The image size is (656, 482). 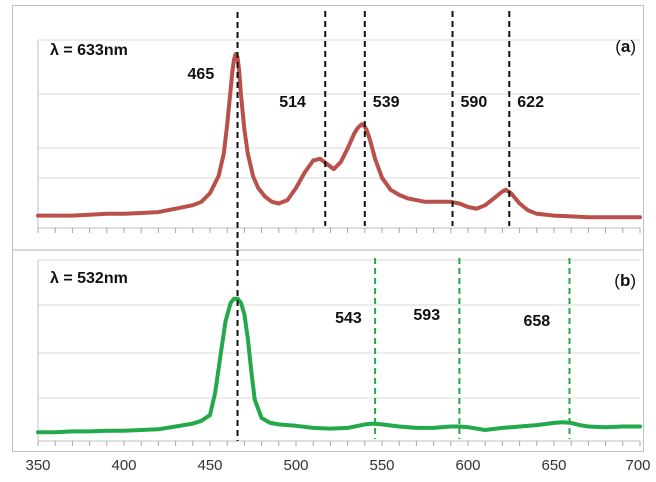 I want to click on marker-label-a-465: 465, so click(x=201, y=74).